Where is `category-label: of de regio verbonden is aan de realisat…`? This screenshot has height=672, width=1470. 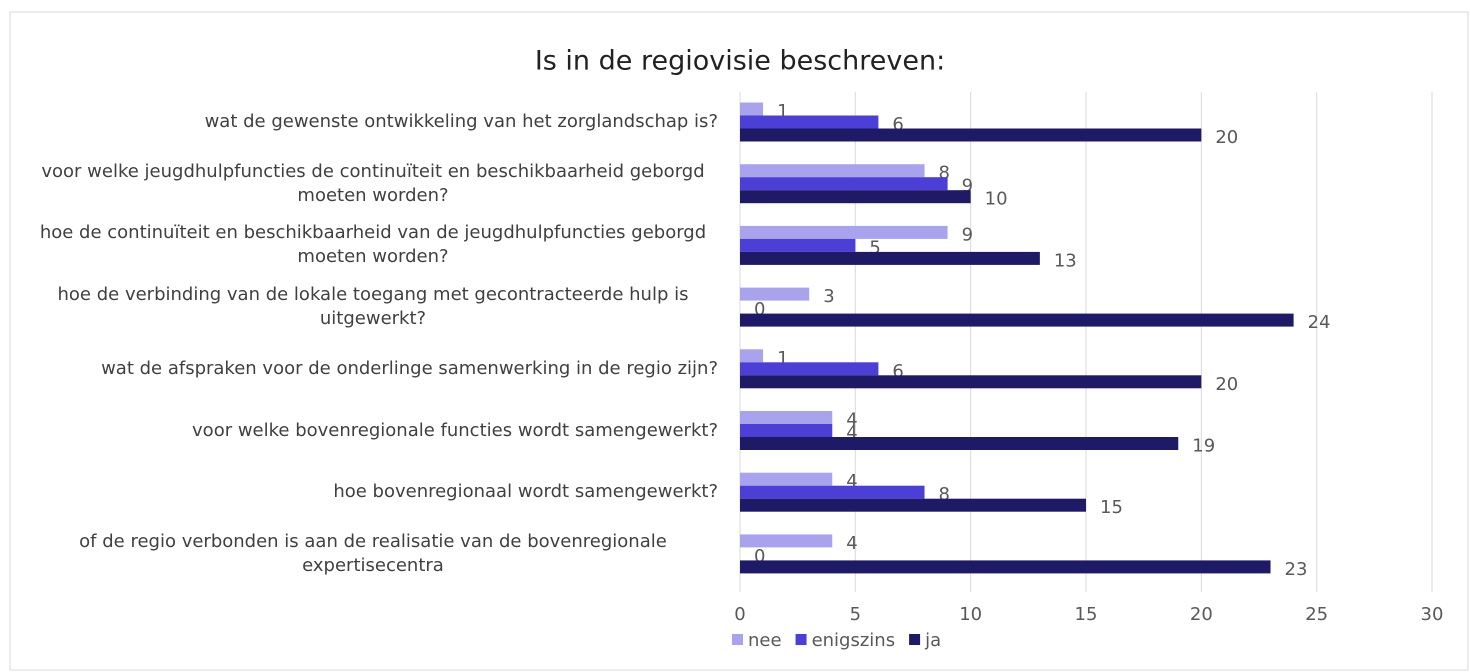 category-label: of de regio verbonden is aan de realisat… is located at coordinates (373, 553).